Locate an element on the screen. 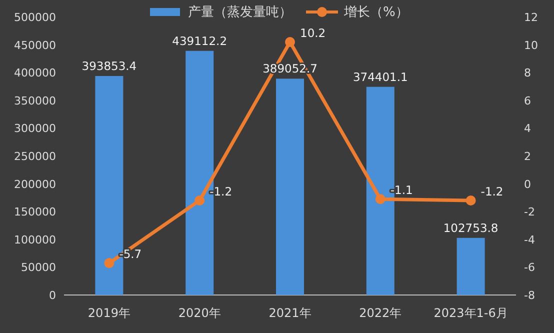 Image resolution: width=554 pixels, height=333 pixels. y-tick-label: 500000 is located at coordinates (35, 17).